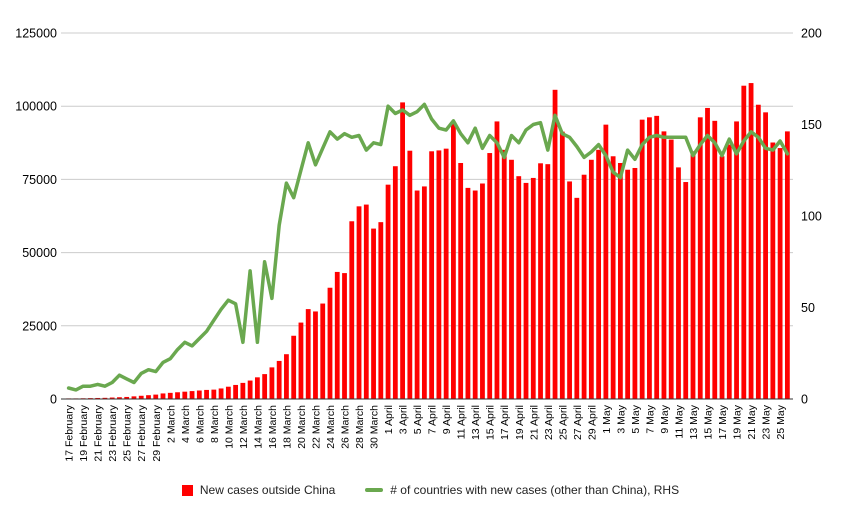  What do you see at coordinates (709, 421) in the screenshot?
I see `x-axis-tick-label: 15 May` at bounding box center [709, 421].